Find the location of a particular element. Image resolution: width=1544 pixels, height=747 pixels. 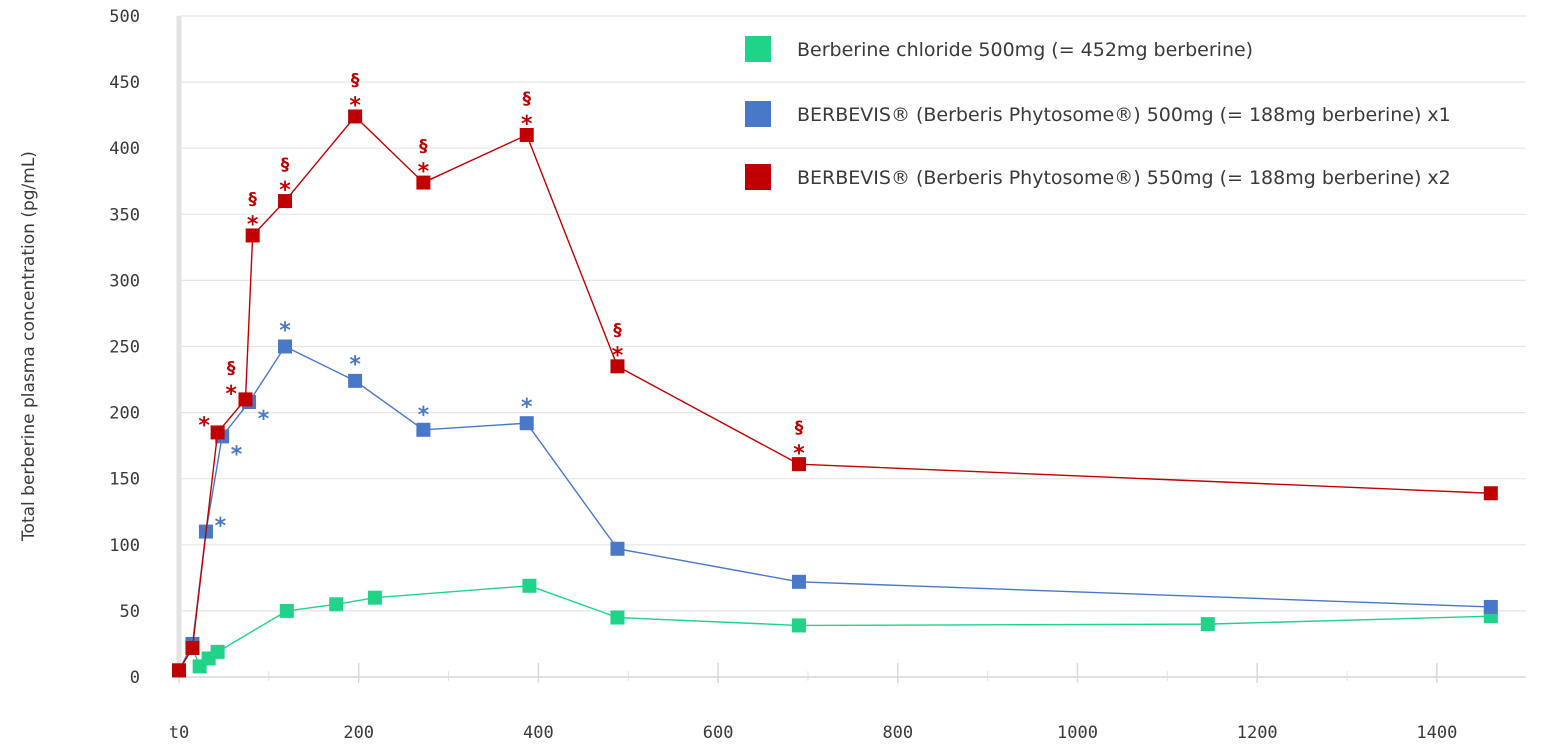

x-tick-label: 600 is located at coordinates (718, 733).